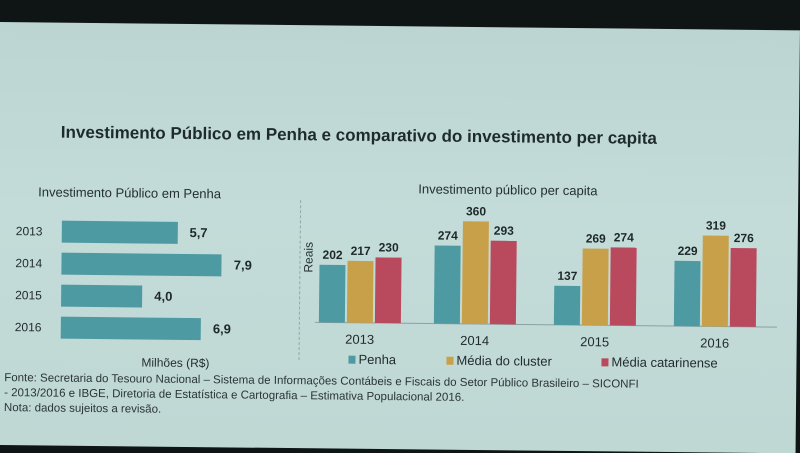 The height and width of the screenshot is (453, 800). I want to click on horizontal-bar-value-label: 7,9, so click(242, 265).